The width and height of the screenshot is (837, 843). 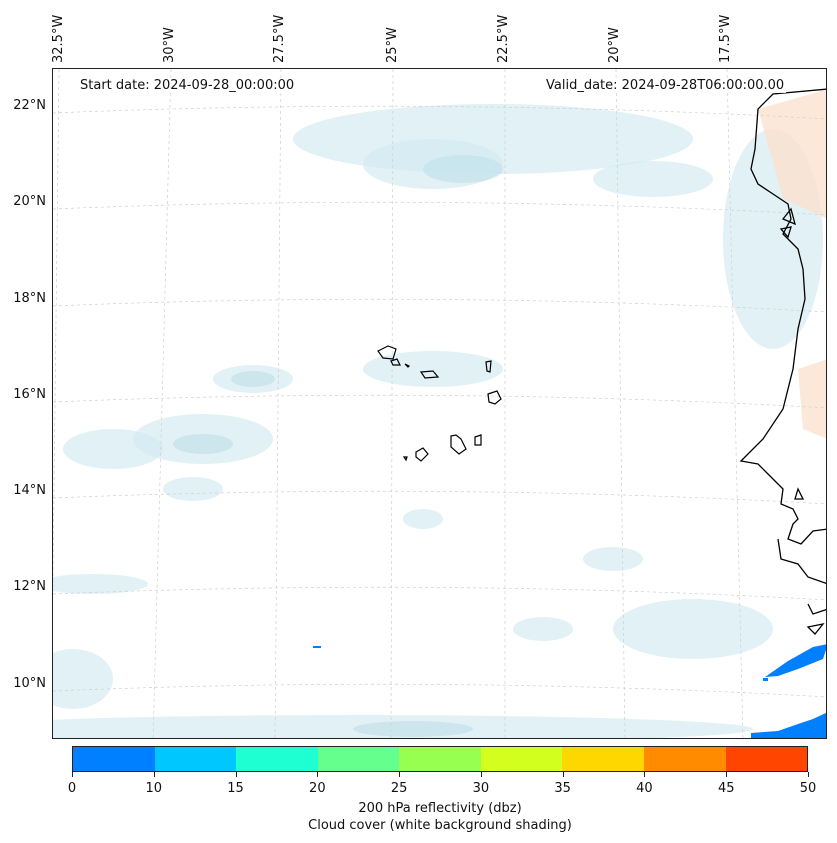 I want to click on colorbar-title-line2: Cloud cover (white background shading), so click(x=440, y=825).